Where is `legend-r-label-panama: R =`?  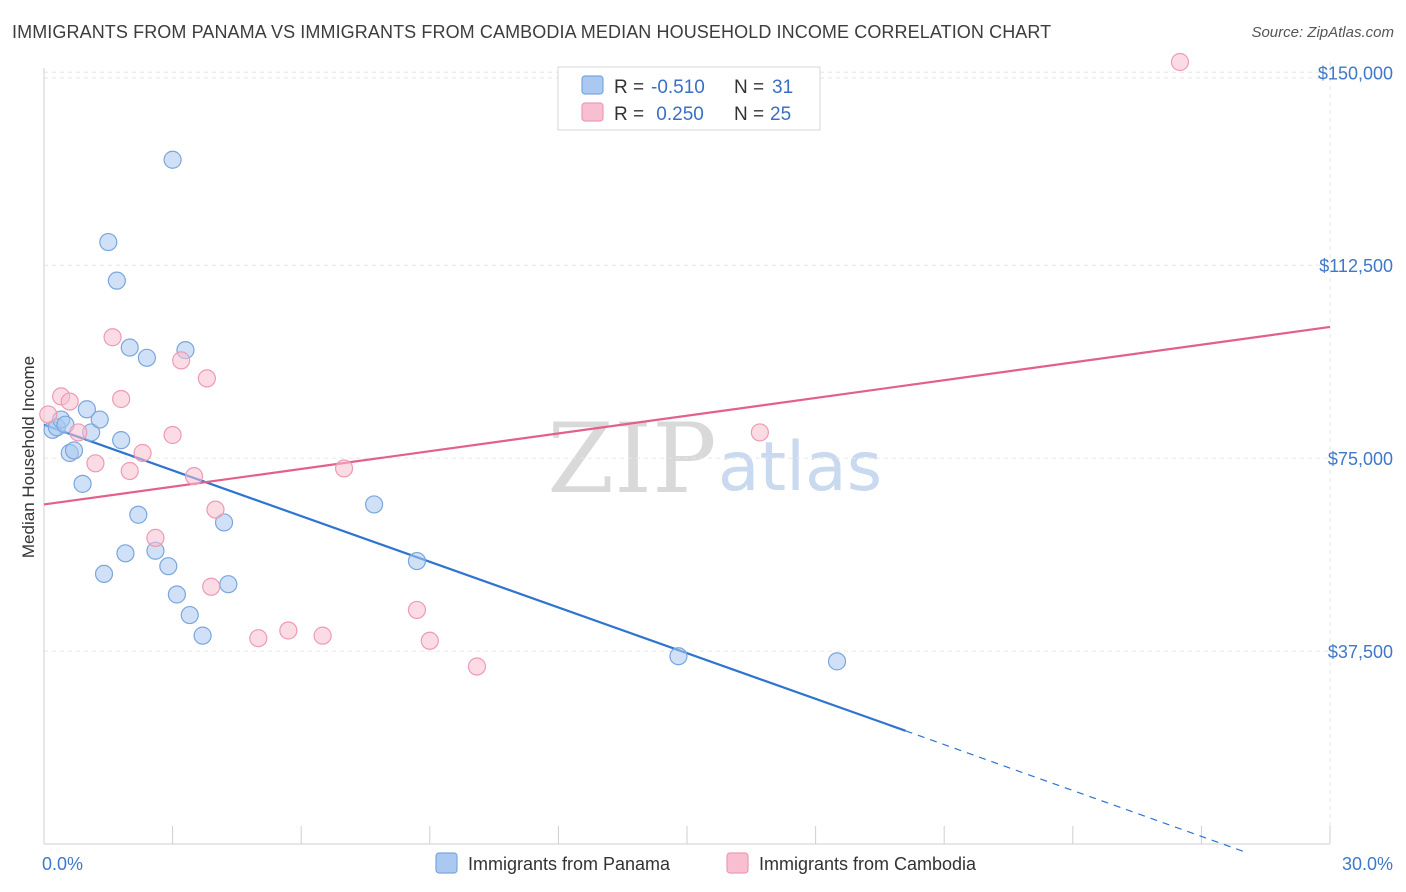
legend-r-label-panama: R = is located at coordinates (629, 87).